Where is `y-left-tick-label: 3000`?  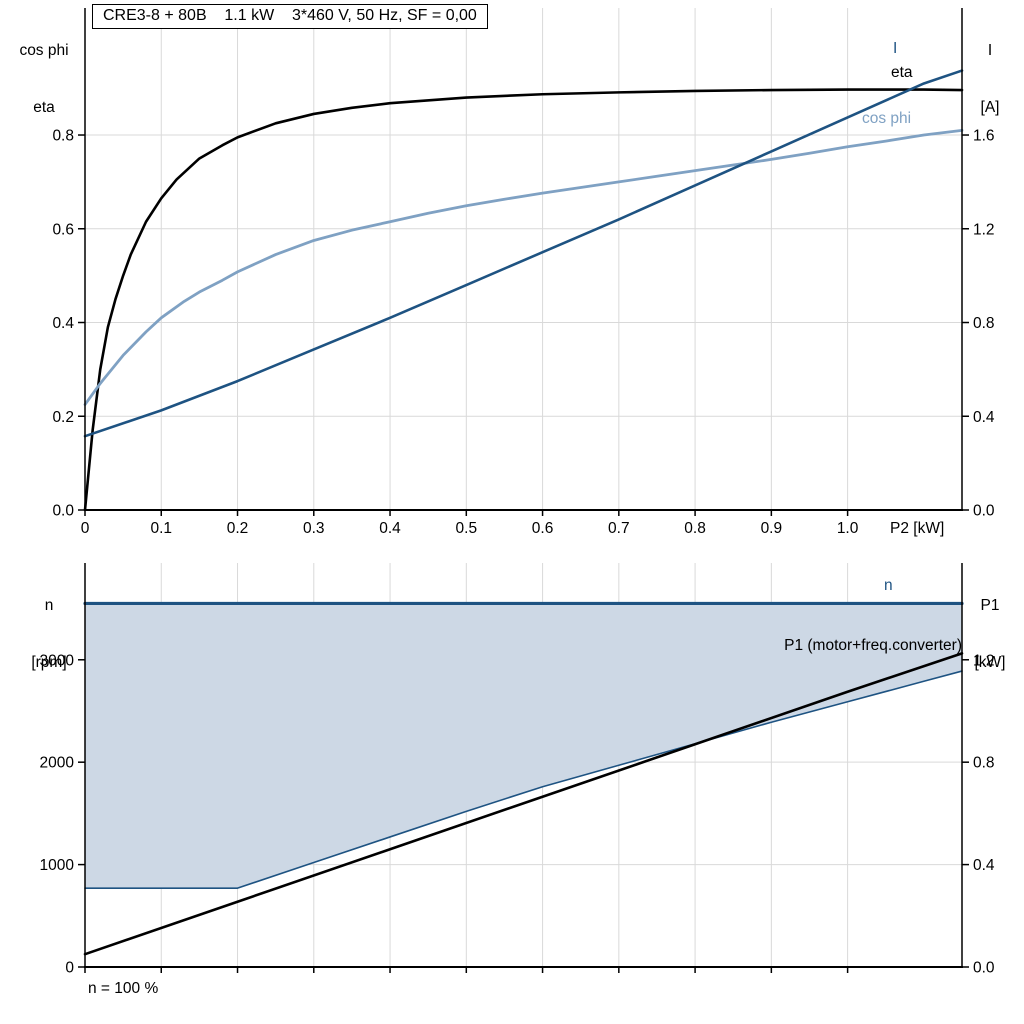
y-left-tick-label: 3000 is located at coordinates (57, 660).